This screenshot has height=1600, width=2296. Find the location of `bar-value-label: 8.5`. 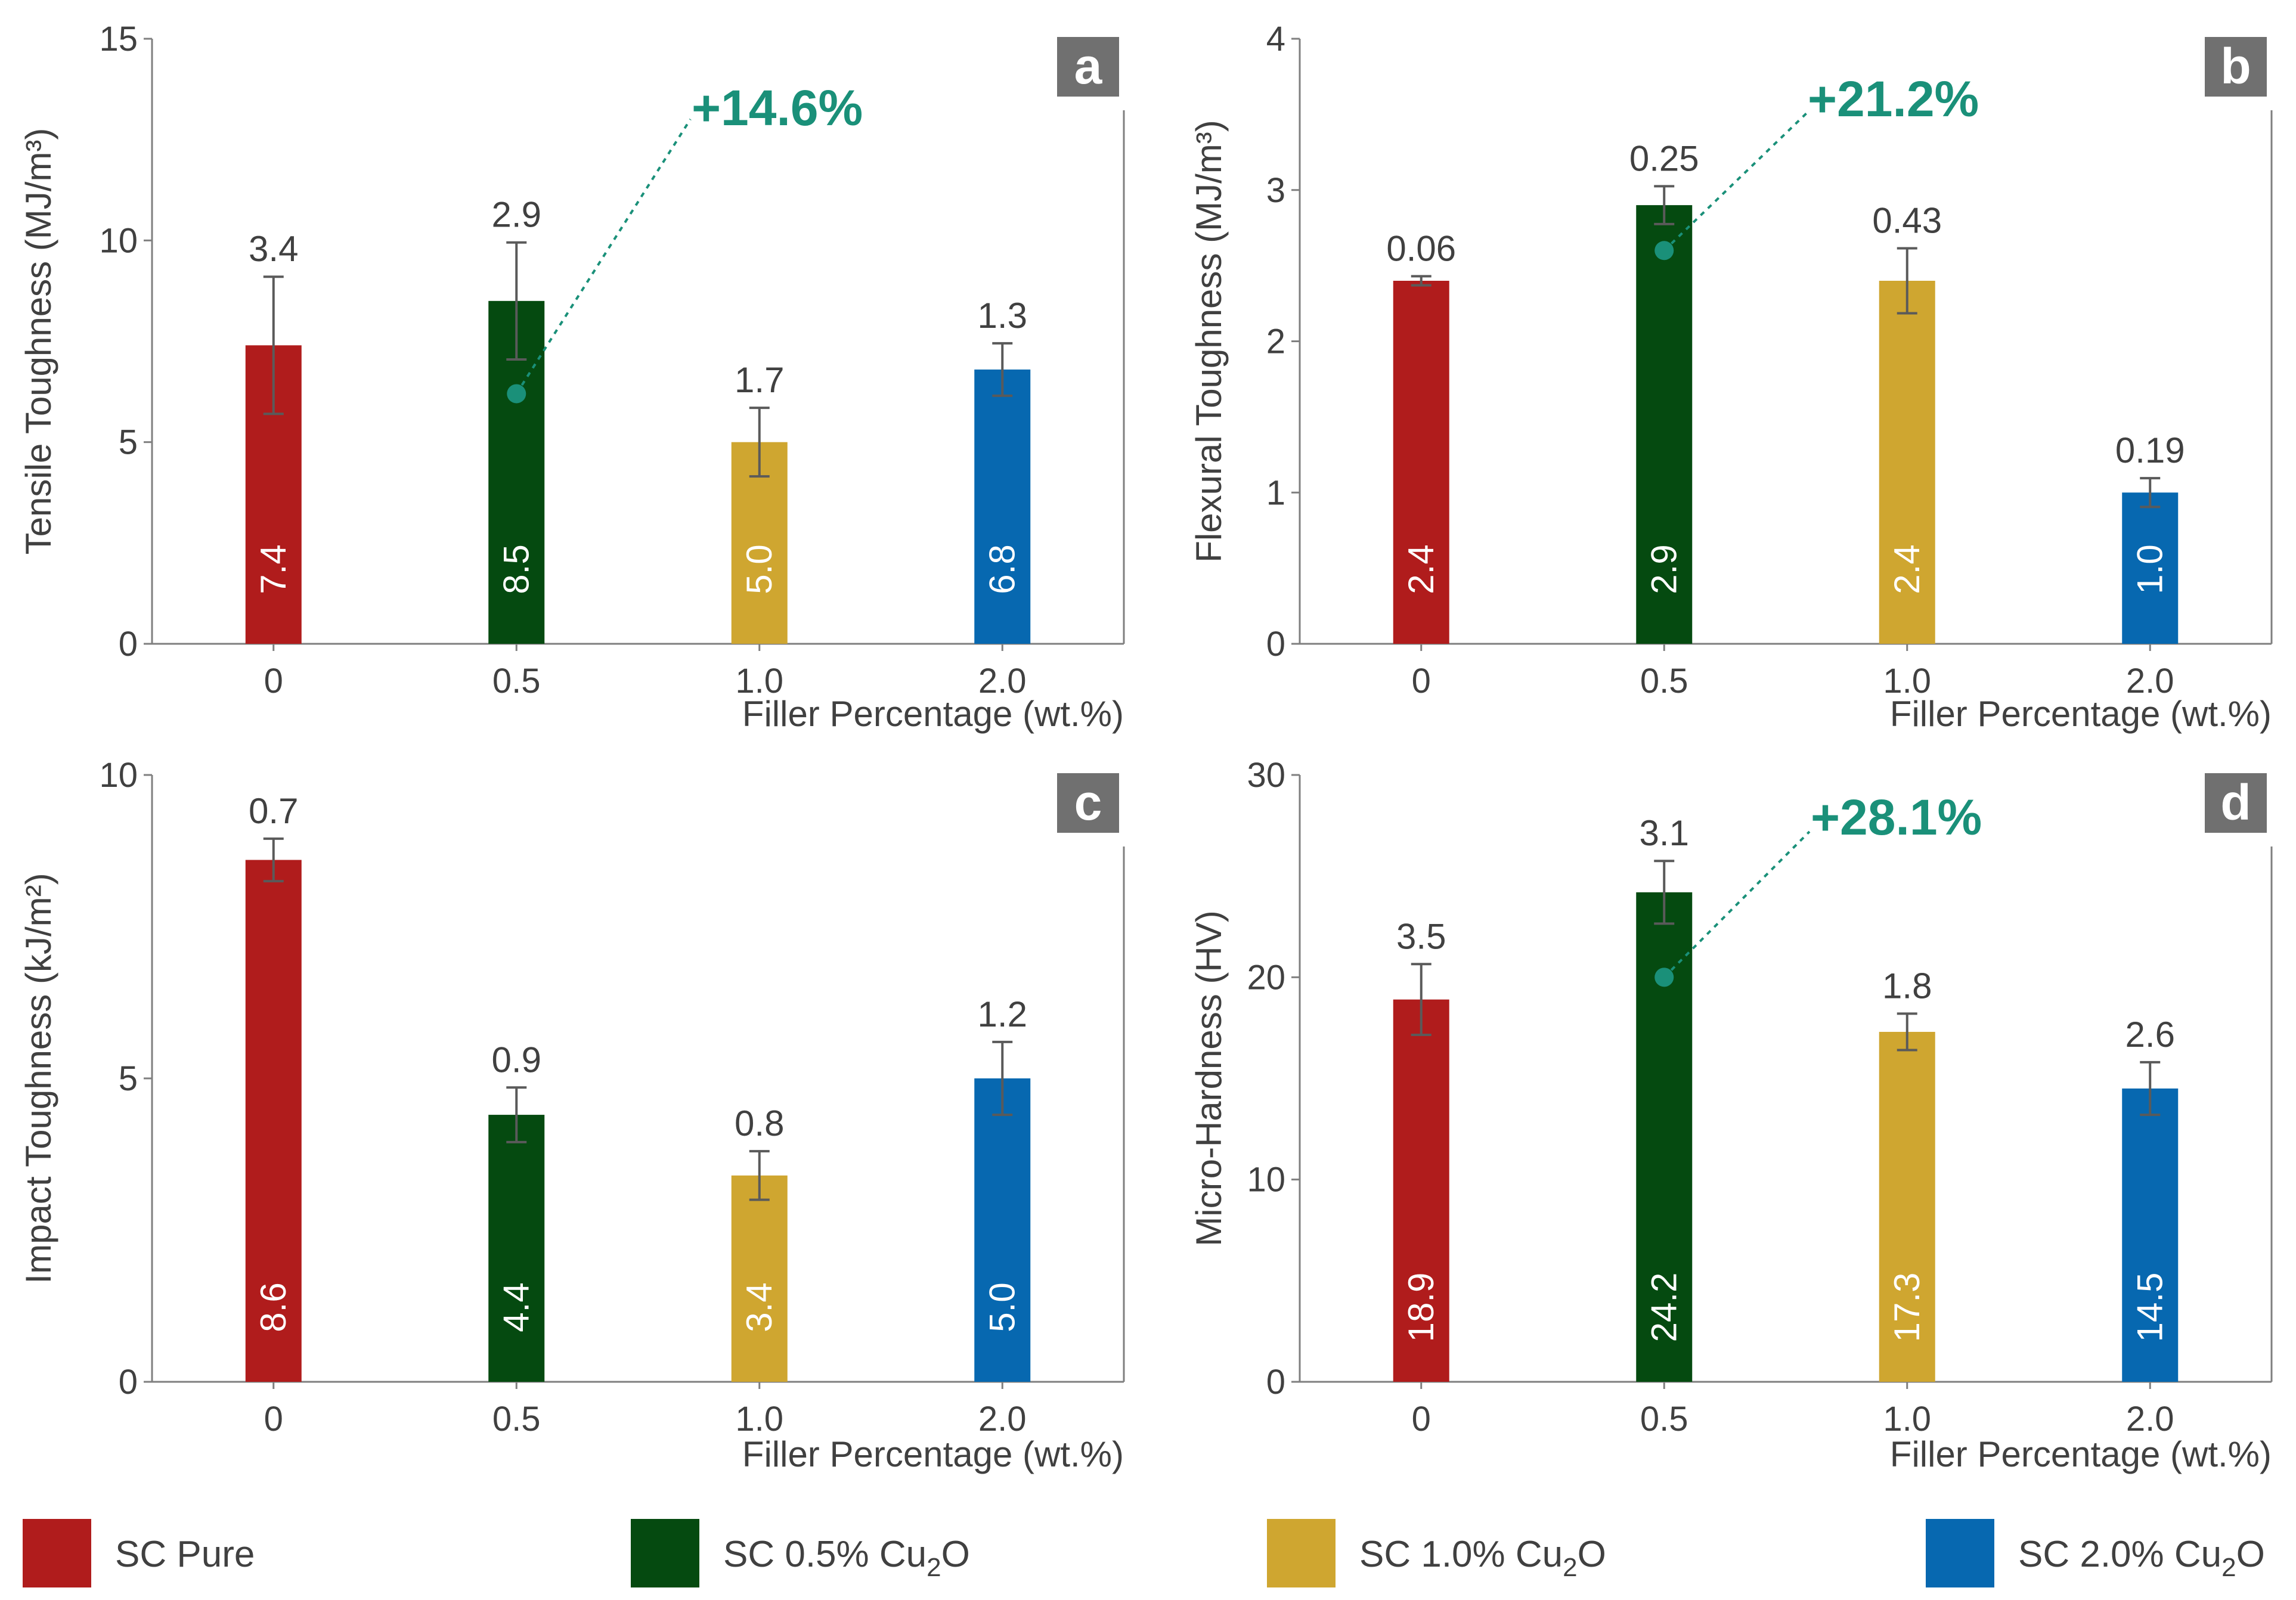

bar-value-label: 8.5 is located at coordinates (516, 569).